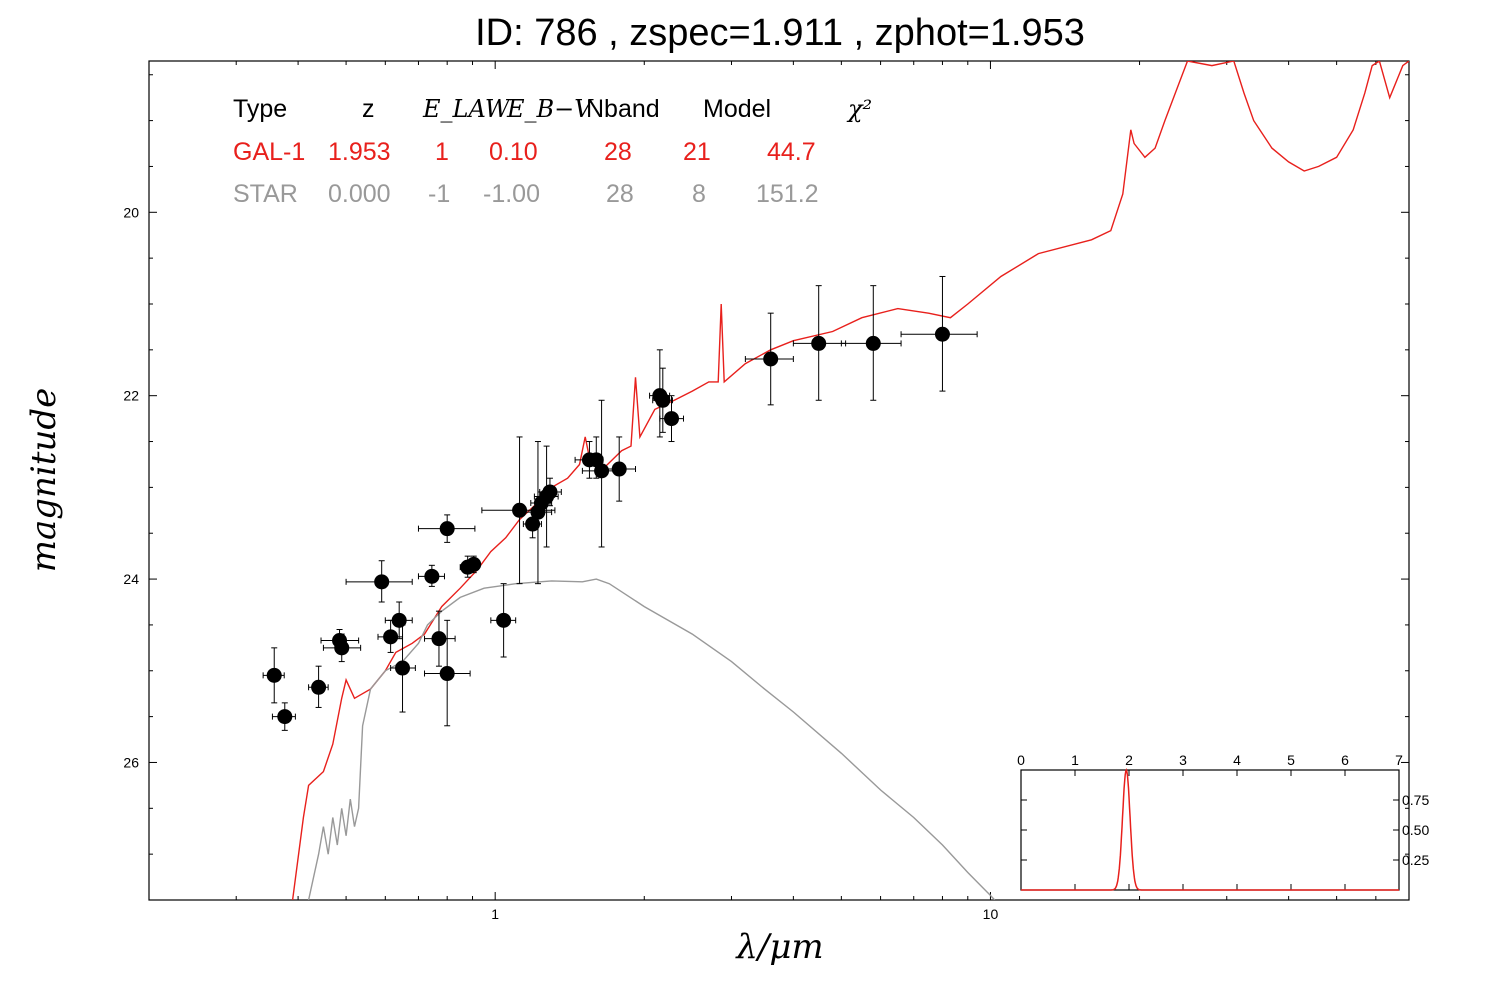 This screenshot has width=1500, height=1000. Describe the element at coordinates (859, 109) in the screenshot. I see `header-chi2: χ²` at that location.